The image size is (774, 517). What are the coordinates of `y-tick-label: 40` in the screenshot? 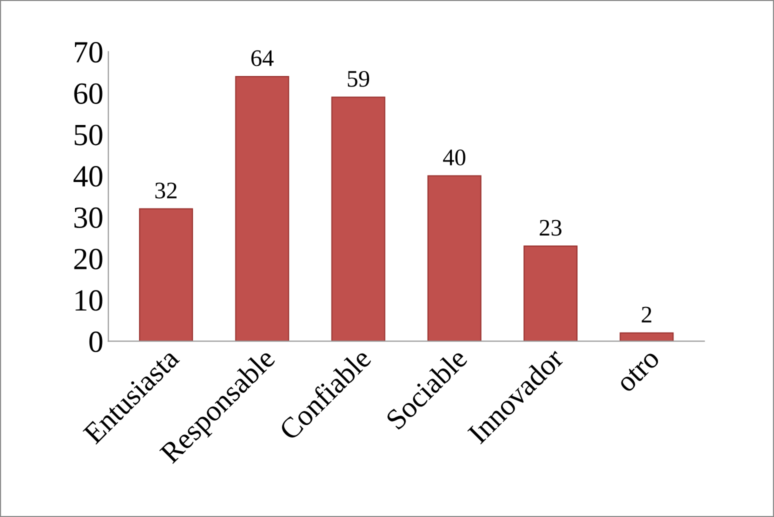 It's located at (88, 176).